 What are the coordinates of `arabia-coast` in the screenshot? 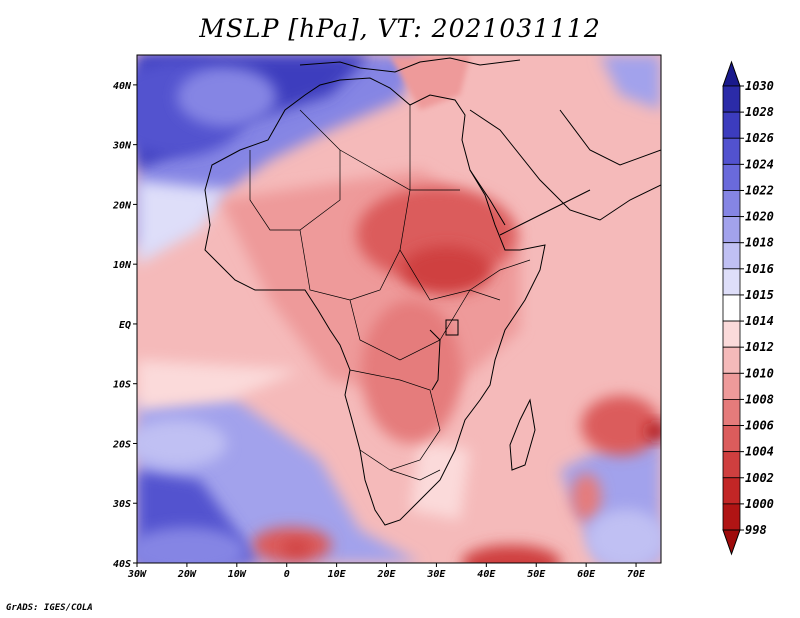 It's located at (565, 165).